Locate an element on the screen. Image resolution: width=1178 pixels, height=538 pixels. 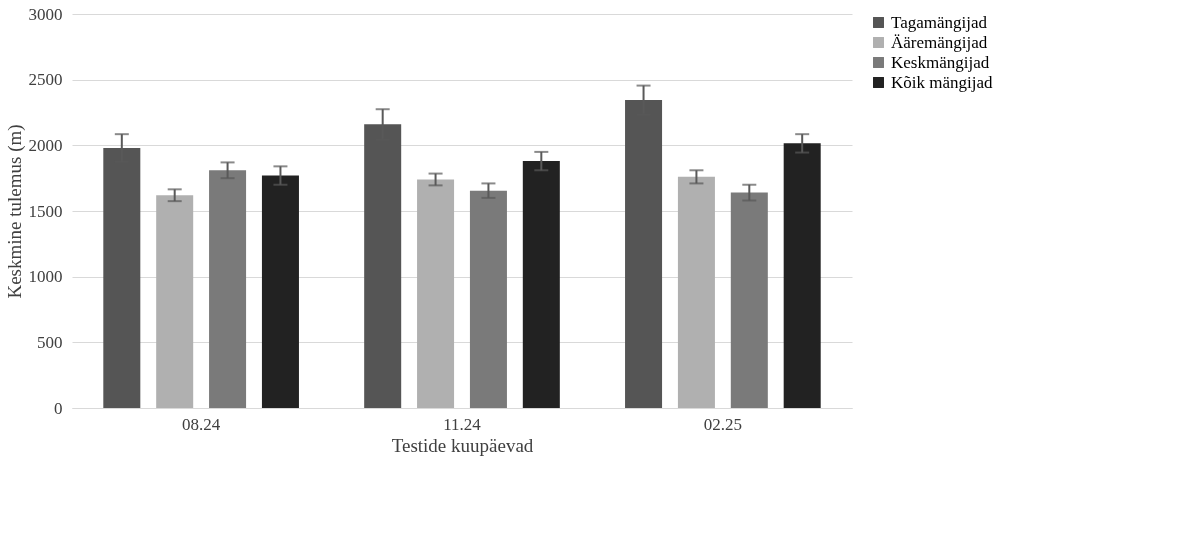
x-tick-label: 02.25 is located at coordinates (722, 424).